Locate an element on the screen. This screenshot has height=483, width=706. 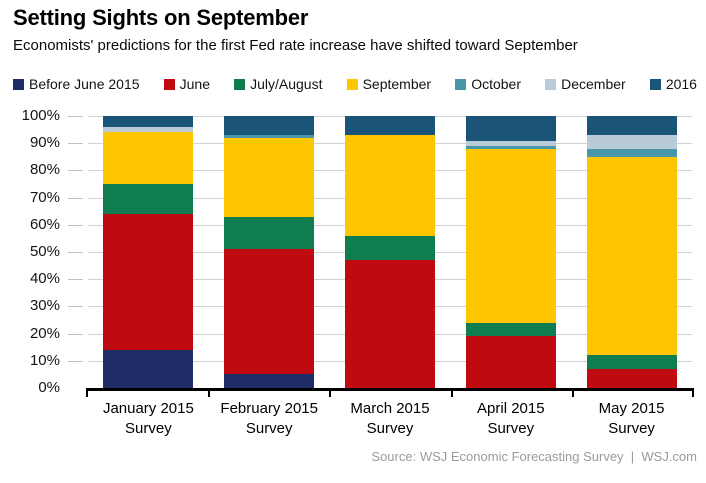
legend-label: Before June 2015 is located at coordinates (84, 84).